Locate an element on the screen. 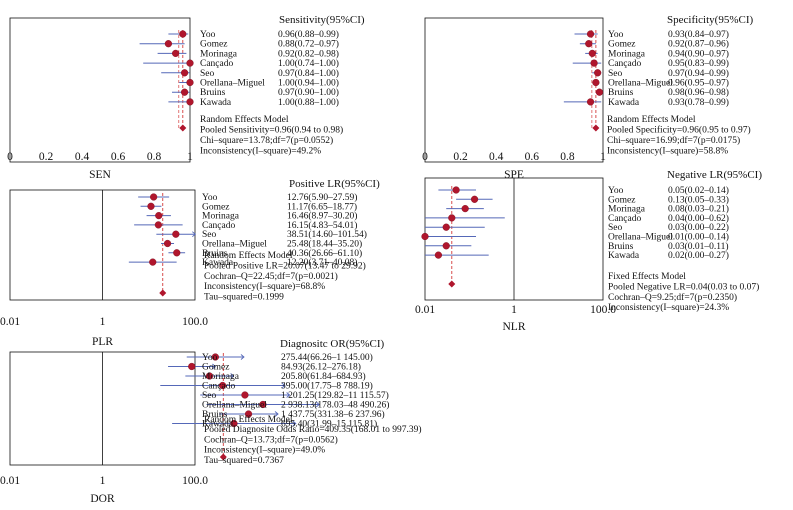 The height and width of the screenshot is (510, 793). nlr-summary-line: Fixed Effects Model is located at coordinates (647, 276).